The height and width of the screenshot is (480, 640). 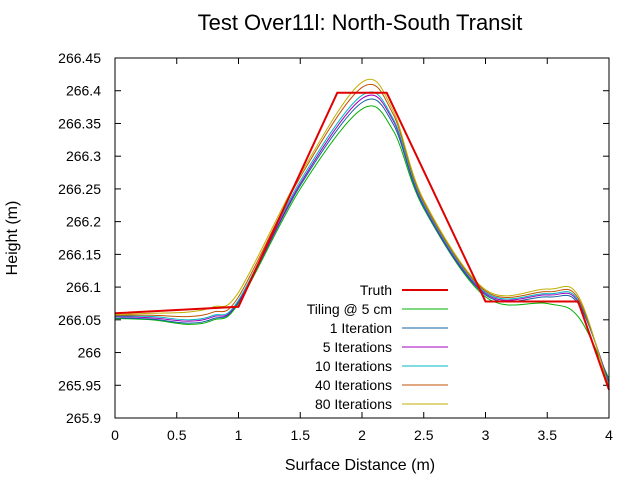 I want to click on x-axis-label: Surface Distance (m), so click(x=360, y=465).